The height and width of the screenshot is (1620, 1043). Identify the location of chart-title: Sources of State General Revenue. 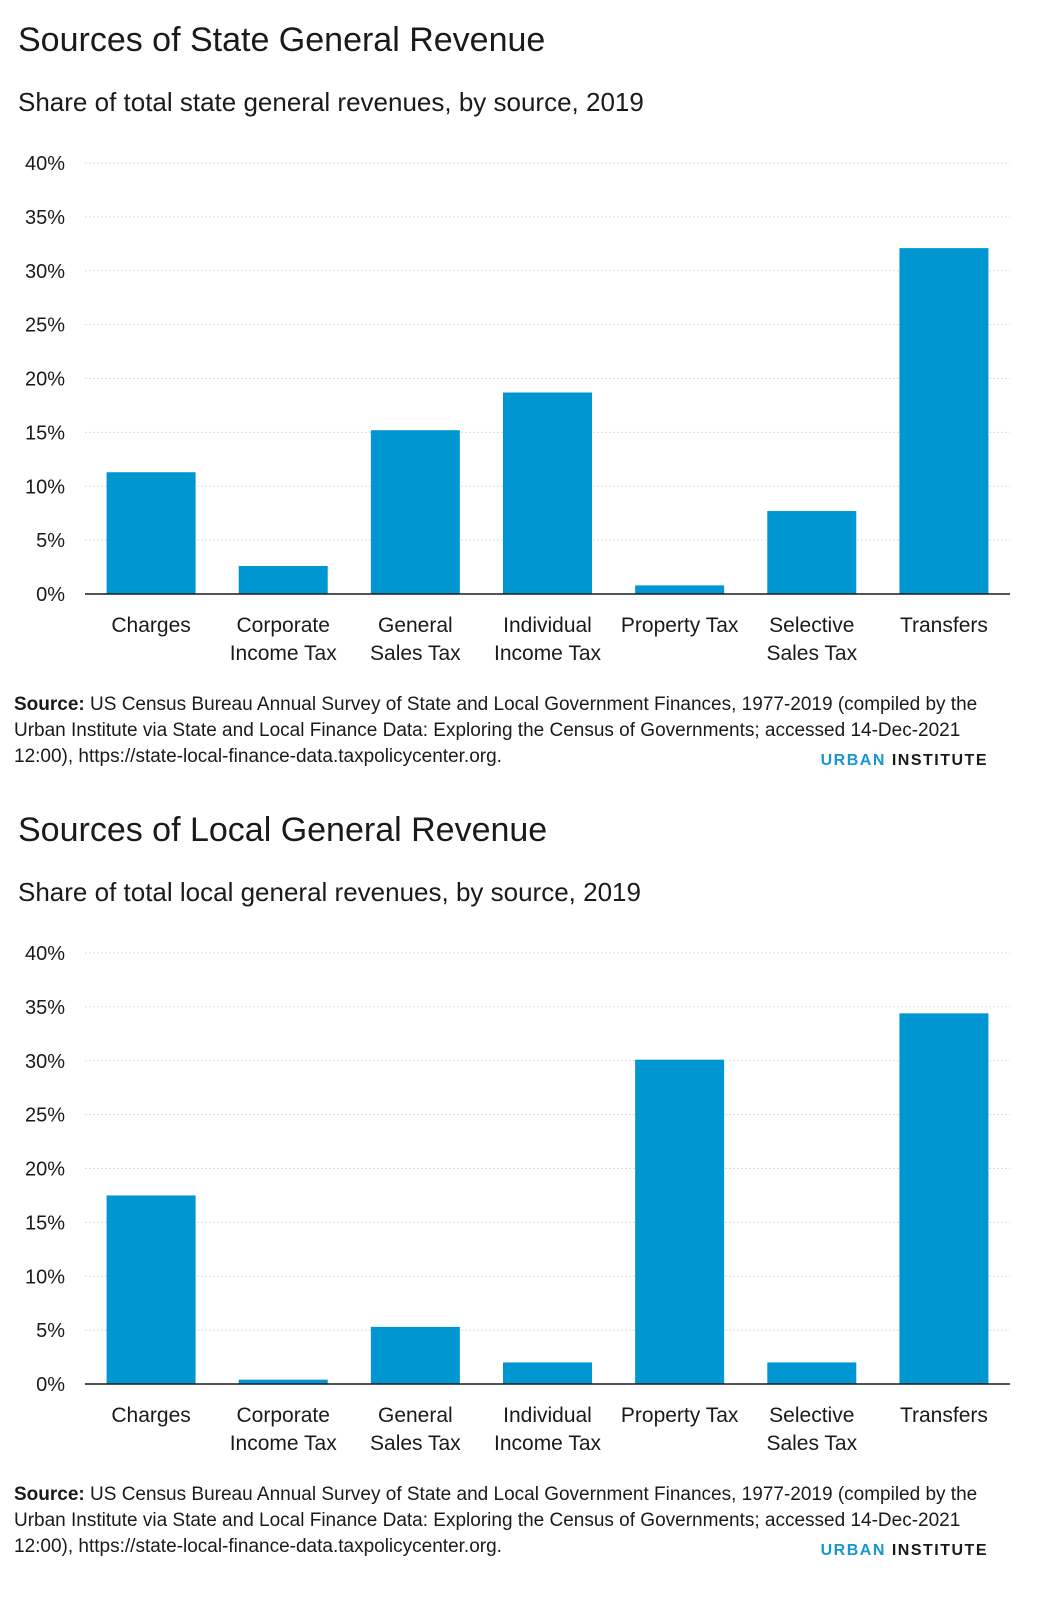
(282, 40).